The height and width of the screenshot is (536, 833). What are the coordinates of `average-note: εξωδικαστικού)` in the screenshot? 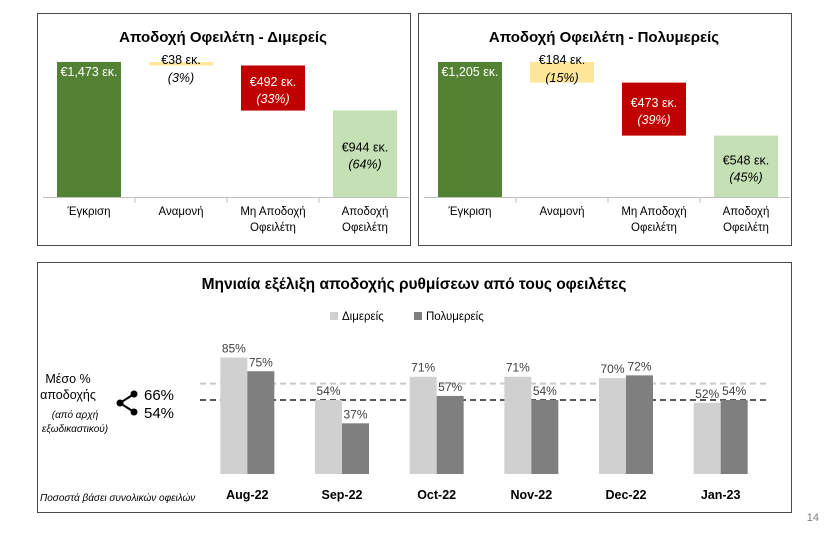 It's located at (75, 429).